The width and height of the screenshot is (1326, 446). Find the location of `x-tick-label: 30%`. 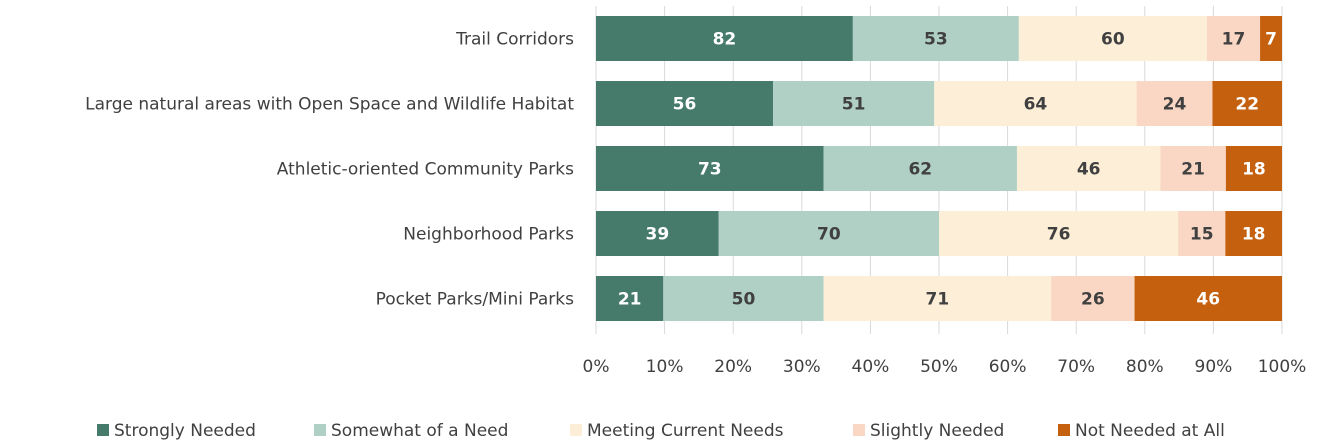

x-tick-label: 30% is located at coordinates (802, 367).